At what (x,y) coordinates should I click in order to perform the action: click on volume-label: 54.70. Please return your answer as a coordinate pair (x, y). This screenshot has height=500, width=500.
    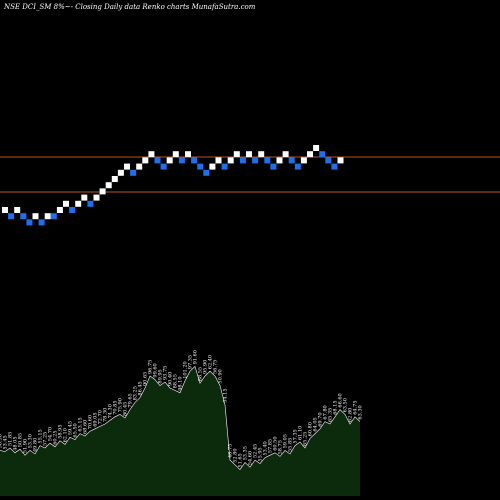
    Looking at the image, I should click on (51, 434).